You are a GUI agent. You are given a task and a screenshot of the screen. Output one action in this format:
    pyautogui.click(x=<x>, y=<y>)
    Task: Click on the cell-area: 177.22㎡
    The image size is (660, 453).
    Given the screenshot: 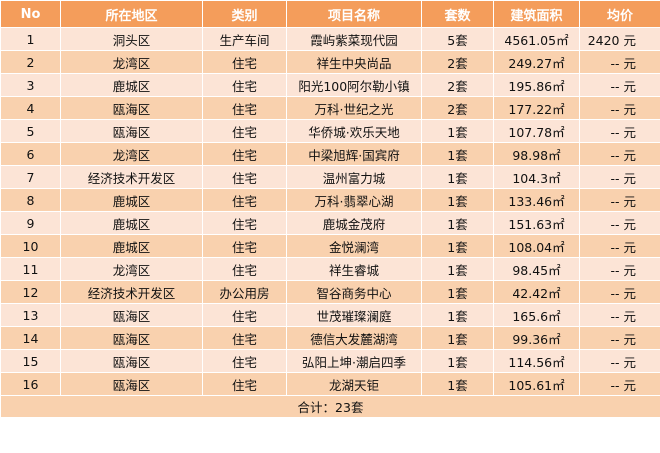 What is the action you would take?
    pyautogui.click(x=536, y=108)
    